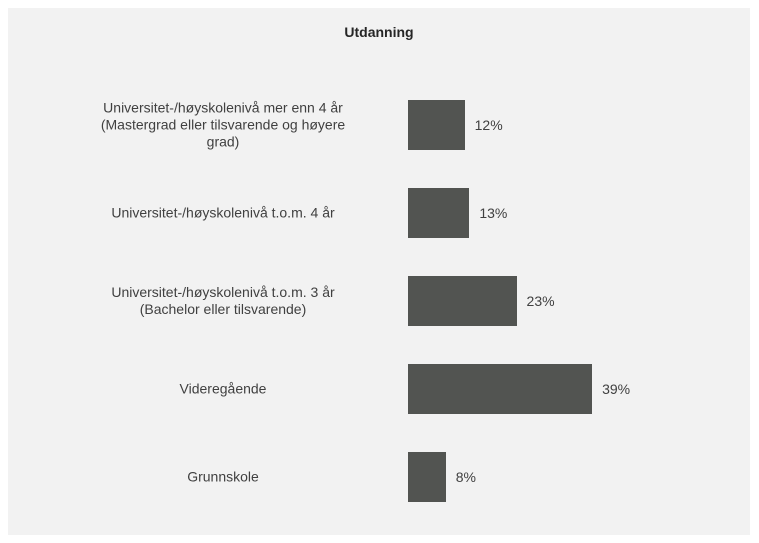 This screenshot has width=759, height=543. What do you see at coordinates (223, 388) in the screenshot?
I see `category-label: Videregående` at bounding box center [223, 388].